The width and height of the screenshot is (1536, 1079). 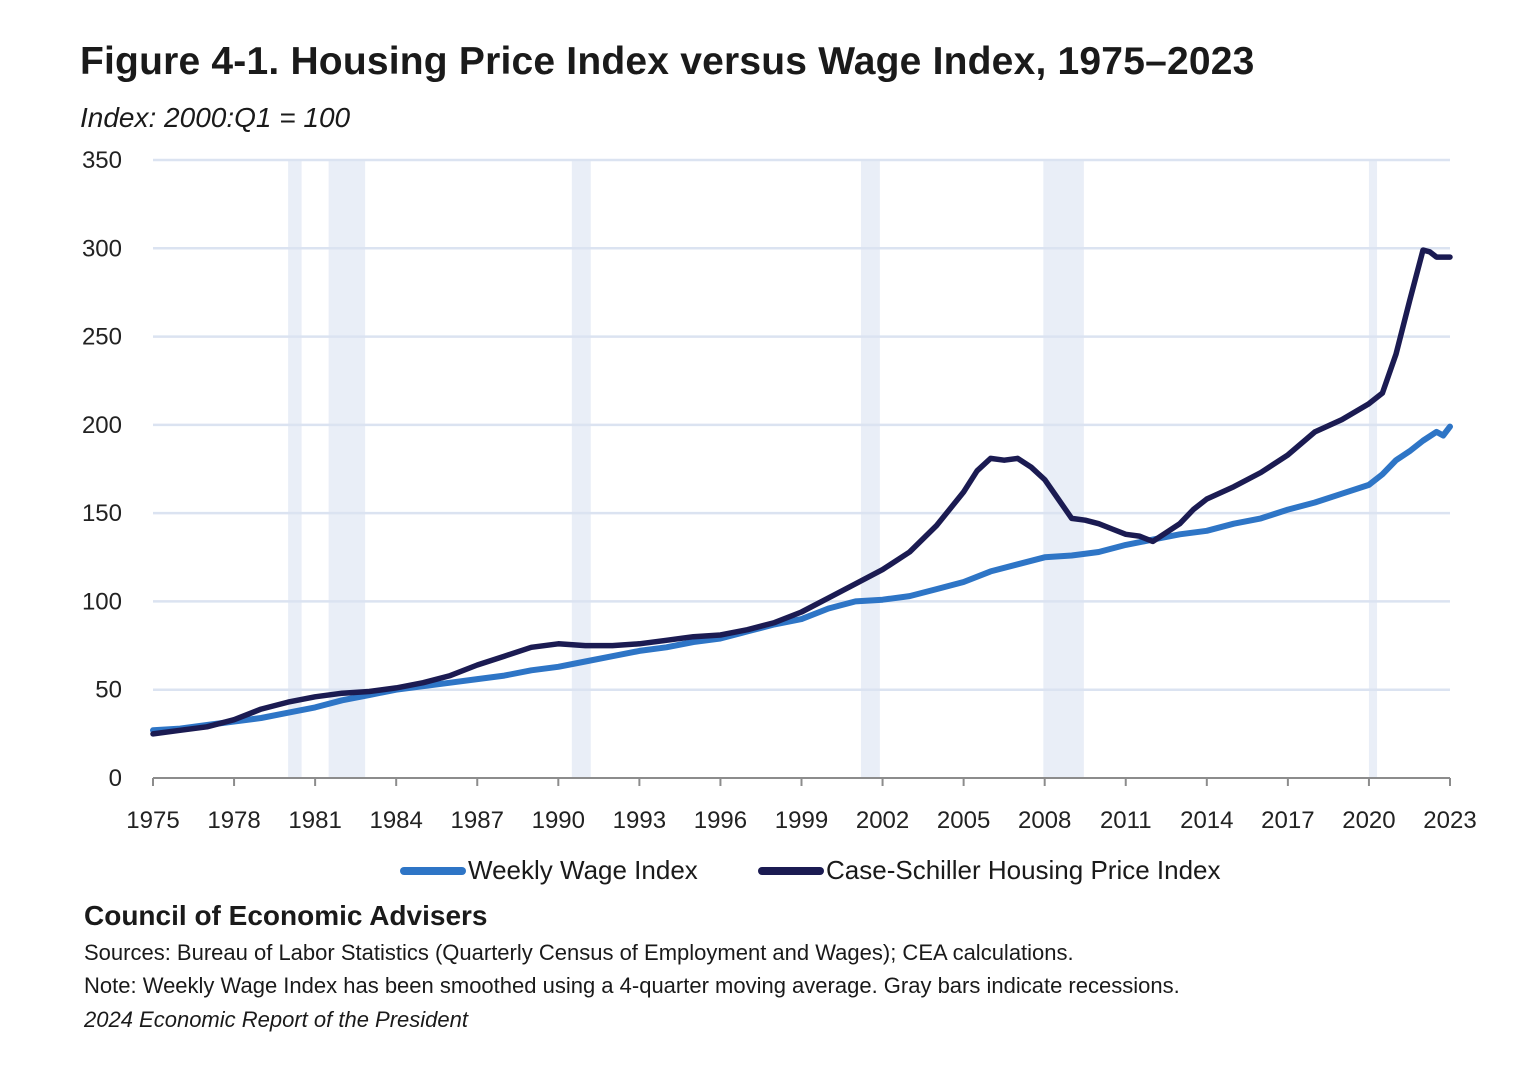 What do you see at coordinates (1206, 820) in the screenshot?
I see `x-tick-label-2014: 2014` at bounding box center [1206, 820].